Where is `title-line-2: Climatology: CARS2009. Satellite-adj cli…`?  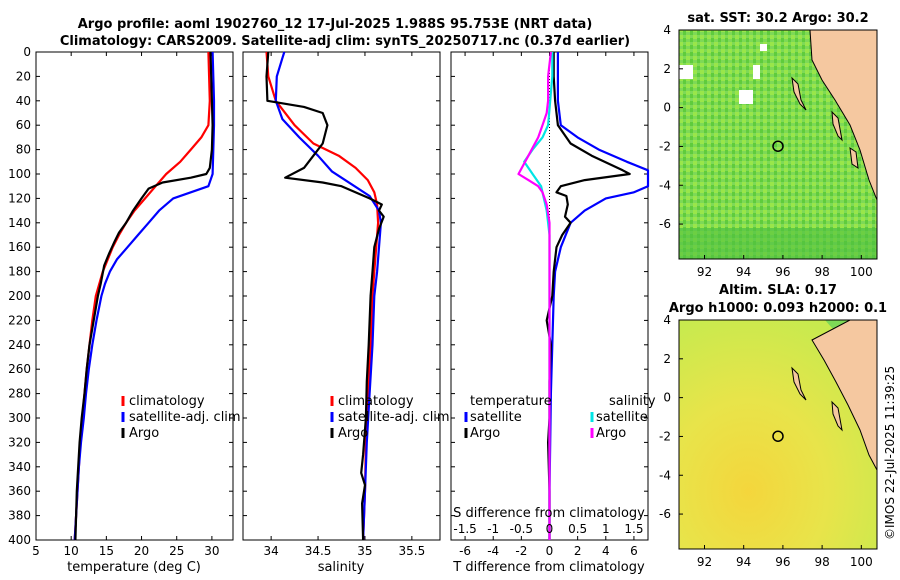
title-line-2: Climatology: CARS2009. Satellite-adj cli… is located at coordinates (345, 41).